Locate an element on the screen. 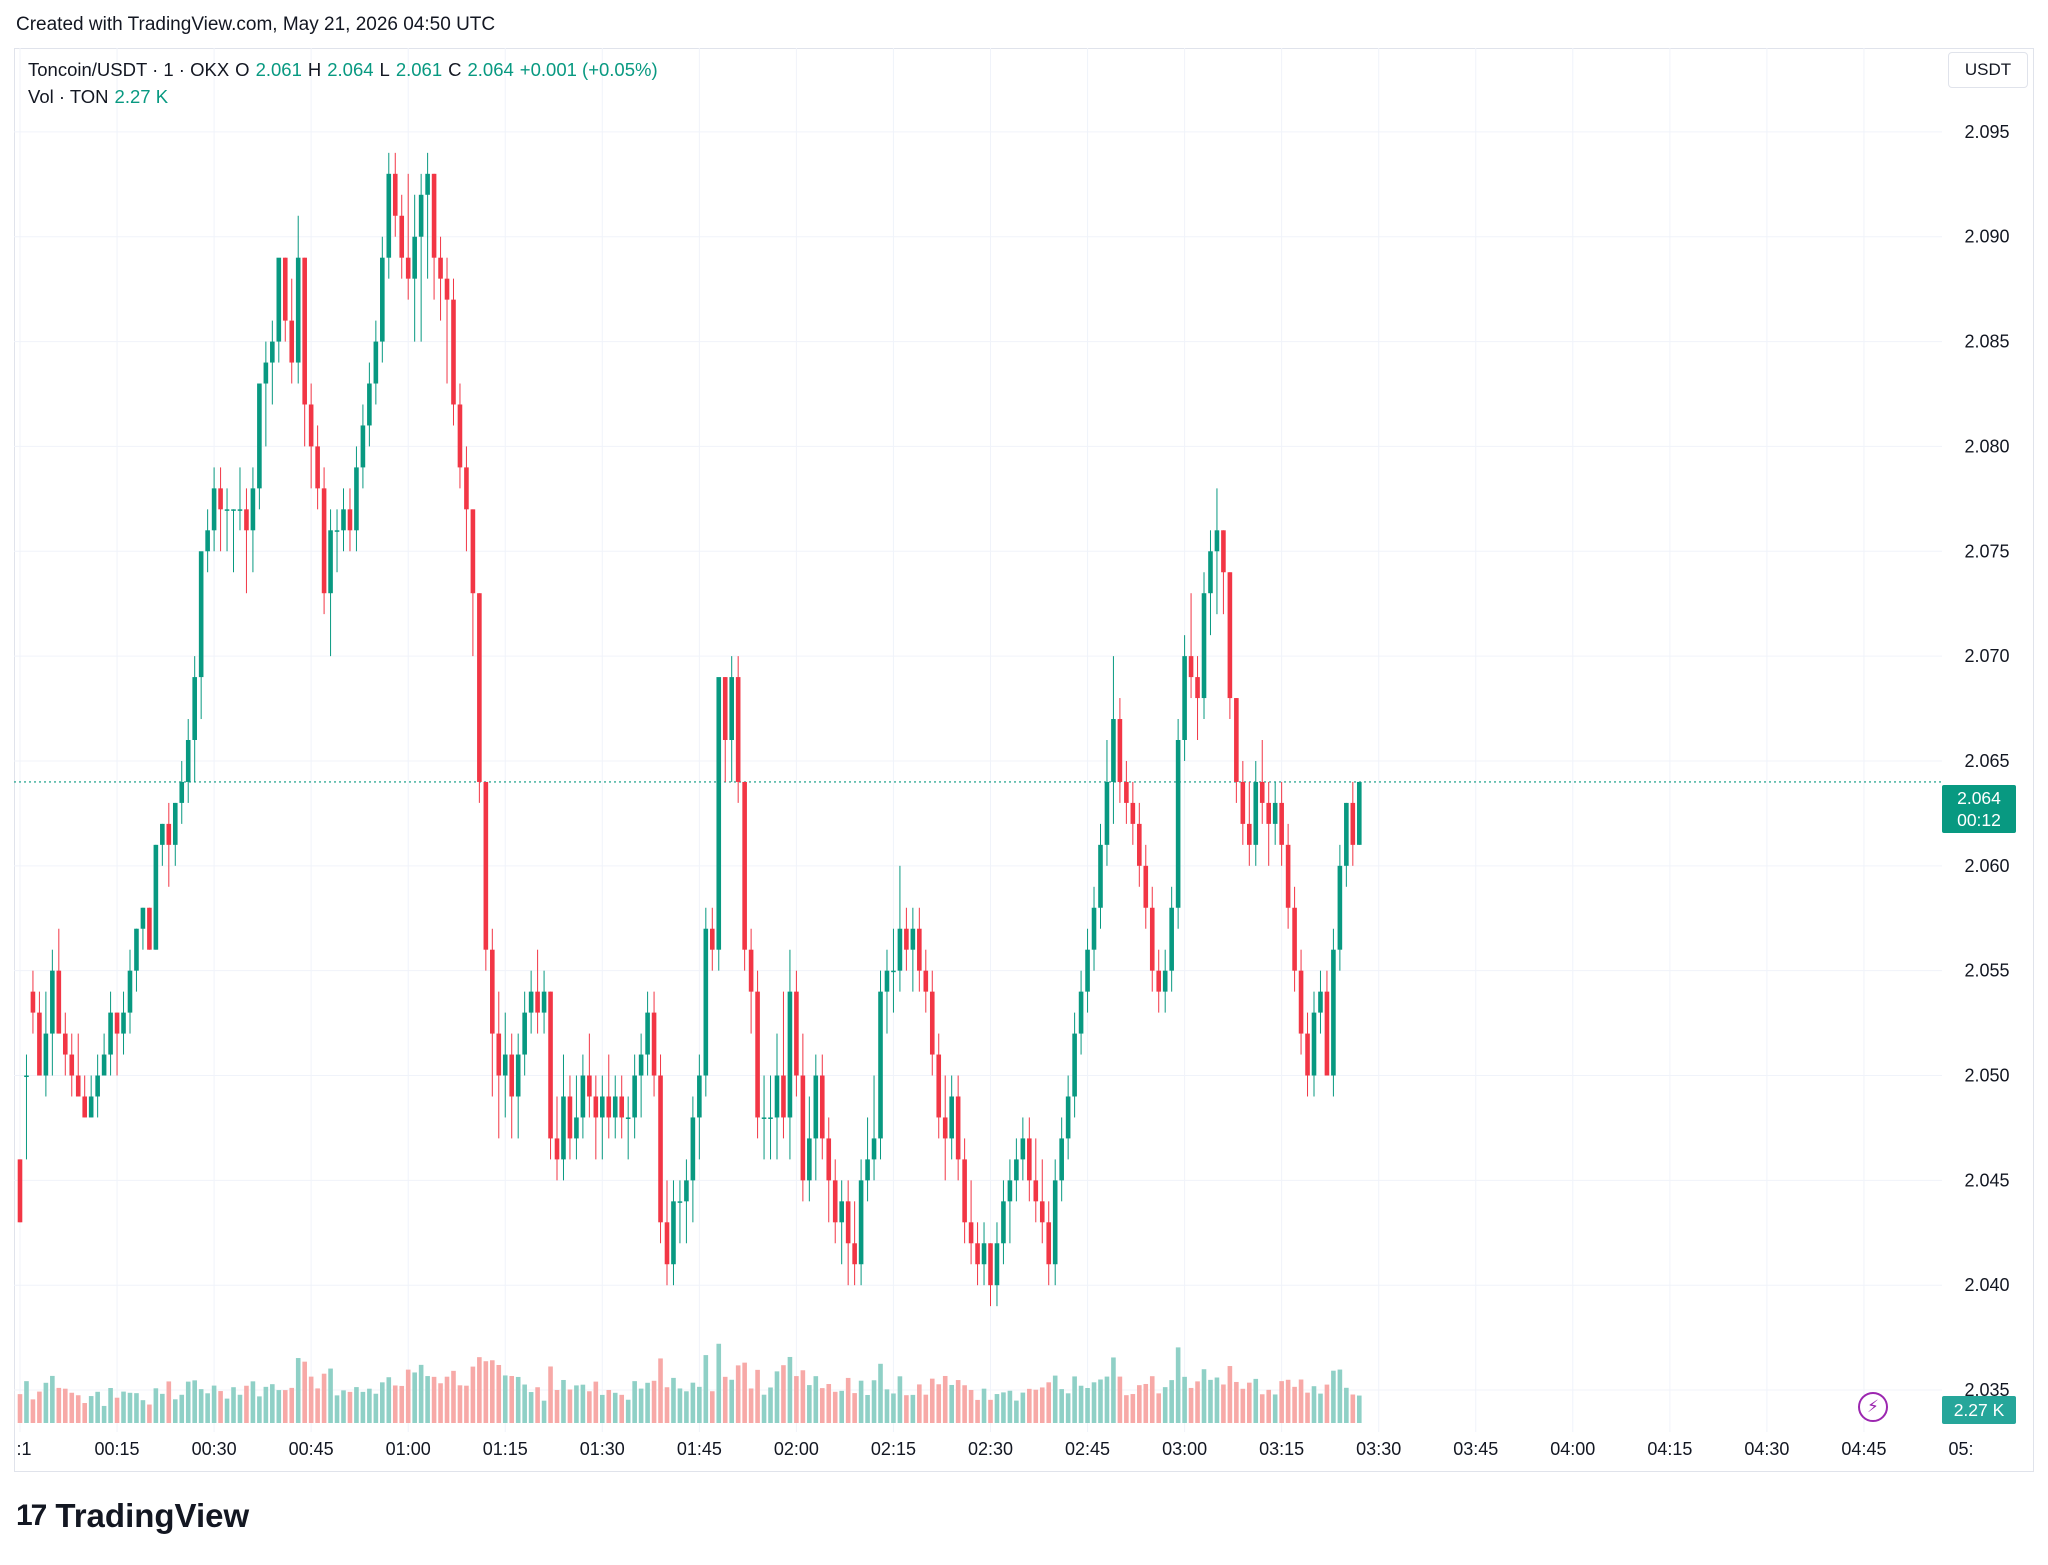 This screenshot has width=2048, height=1565. time-tick-label: 01:00 is located at coordinates (408, 1449).